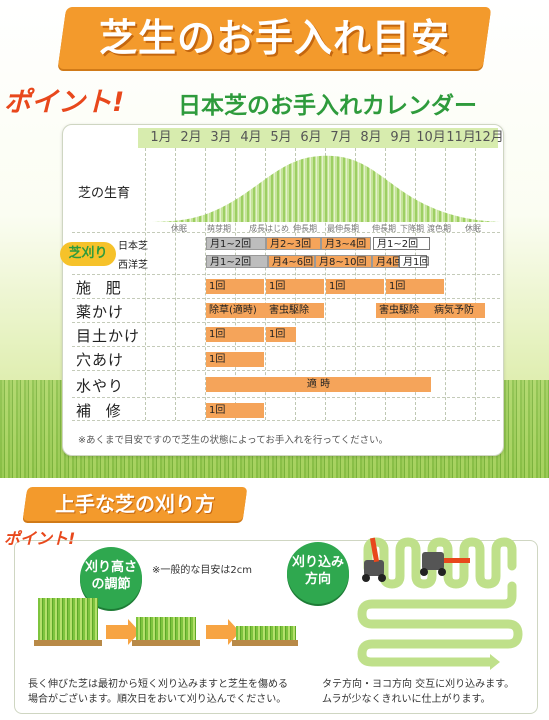 The image size is (549, 720). I want to click on mowing-bar: 月3~4回, so click(346, 243).